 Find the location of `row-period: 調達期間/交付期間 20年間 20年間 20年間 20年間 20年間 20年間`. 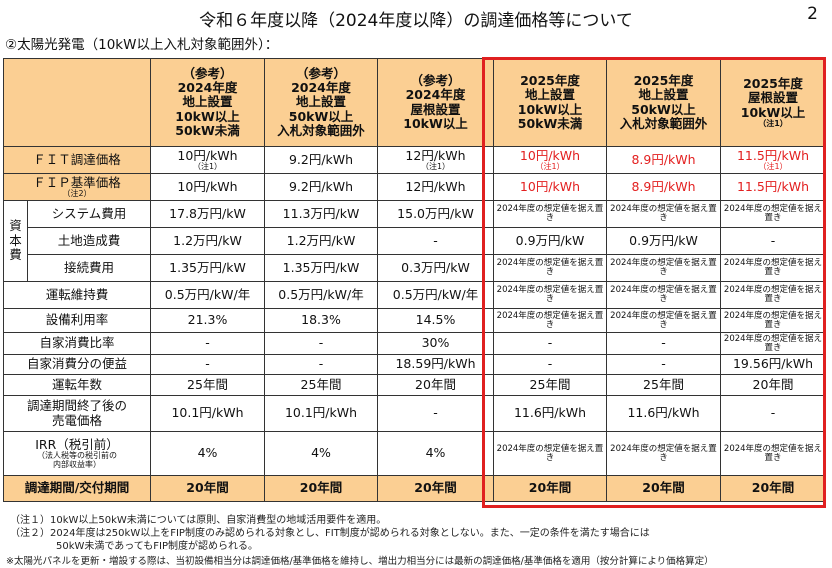

row-period: 調達期間/交付期間 20年間 20年間 20年間 20年間 20年間 20年間 is located at coordinates (414, 488).